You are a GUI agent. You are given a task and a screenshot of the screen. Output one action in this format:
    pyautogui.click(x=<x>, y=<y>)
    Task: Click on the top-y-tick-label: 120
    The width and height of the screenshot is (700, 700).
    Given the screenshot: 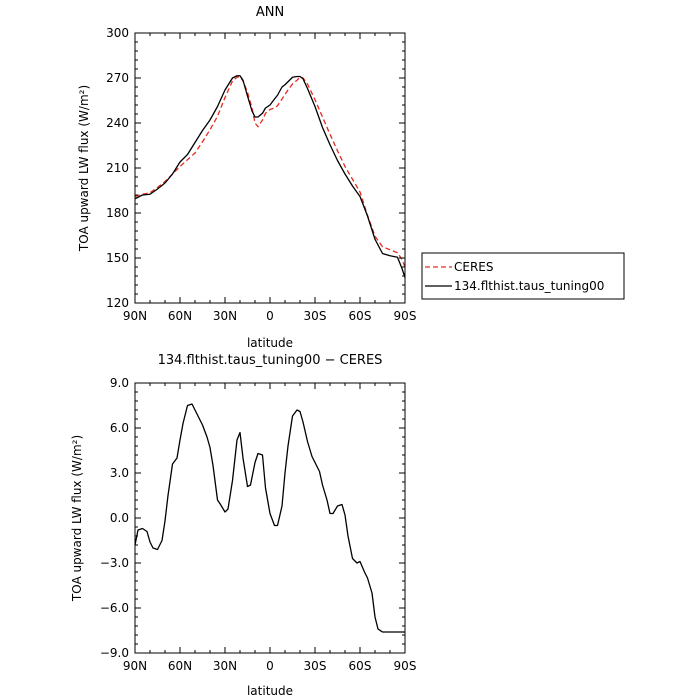 What is the action you would take?
    pyautogui.click(x=117, y=303)
    